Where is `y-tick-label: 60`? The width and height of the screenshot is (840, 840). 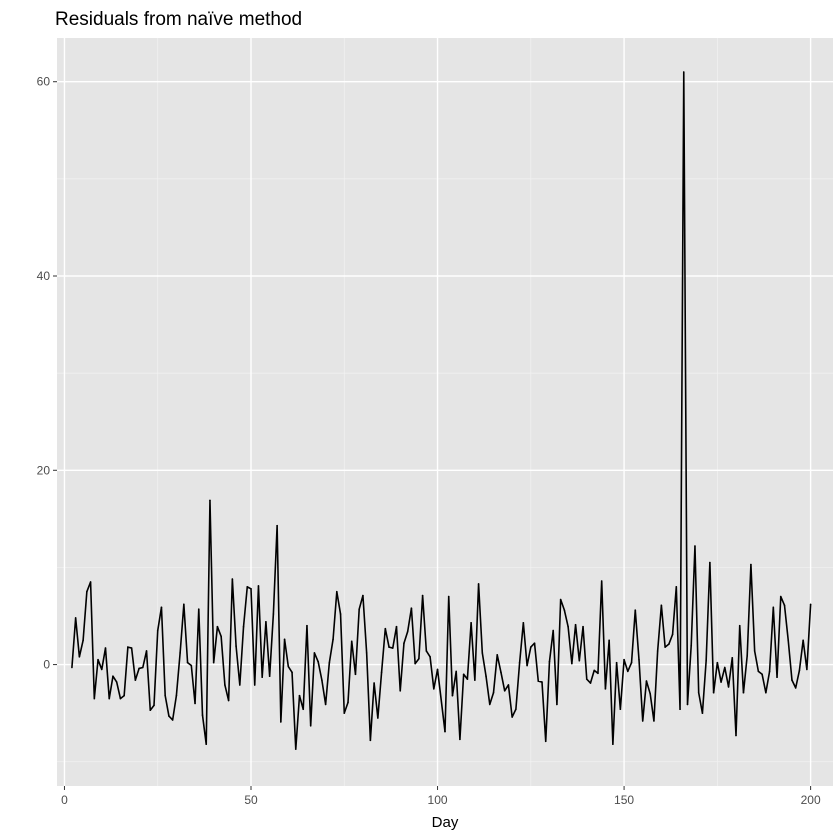
y-tick-label: 60 is located at coordinates (44, 82).